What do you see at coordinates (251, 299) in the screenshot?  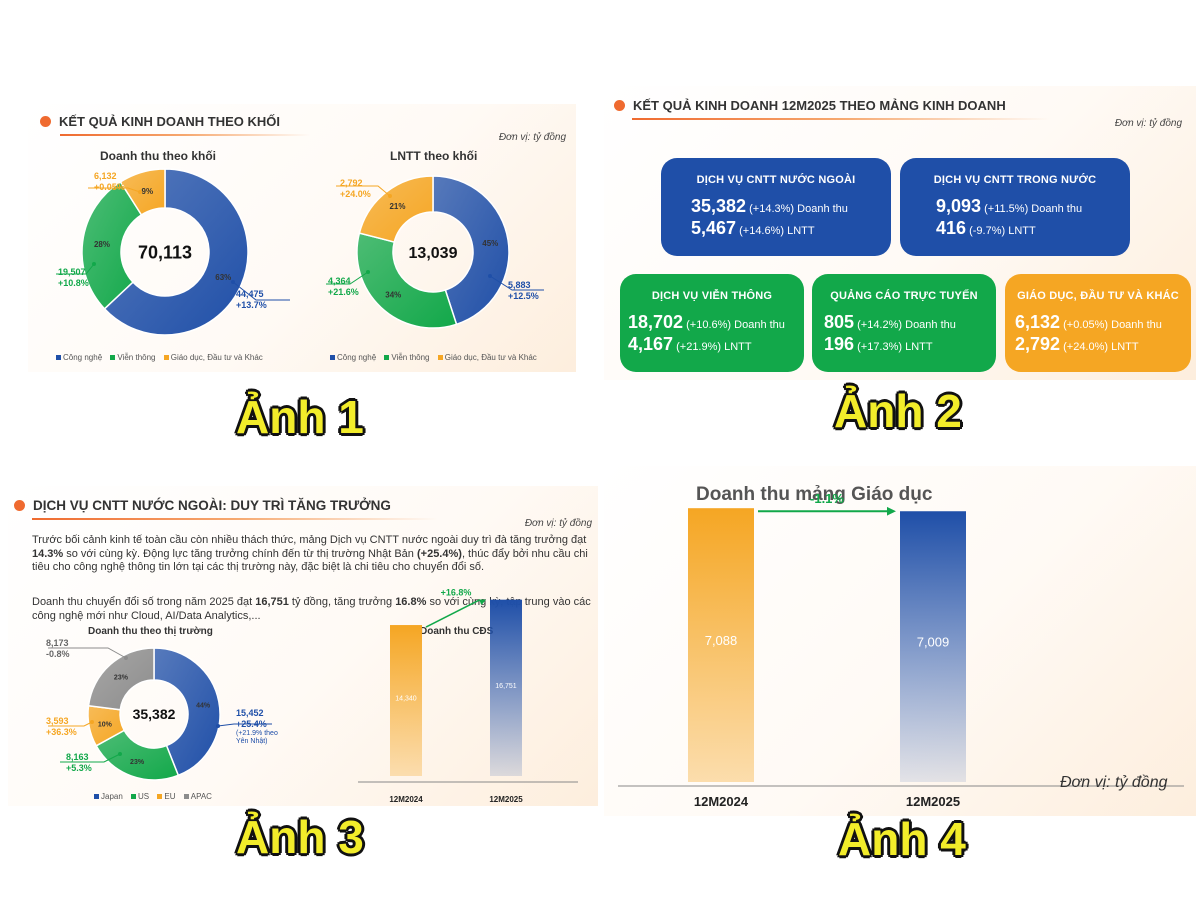 I see `anno-d1-tech: 44,475 +13.7%` at bounding box center [251, 299].